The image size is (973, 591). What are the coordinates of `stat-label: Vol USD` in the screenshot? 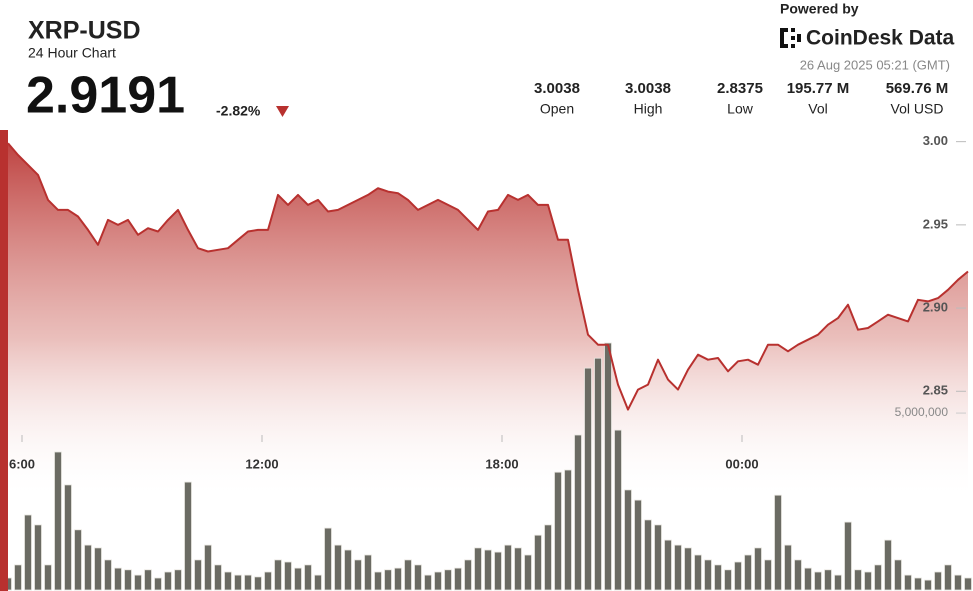 It's located at (917, 109).